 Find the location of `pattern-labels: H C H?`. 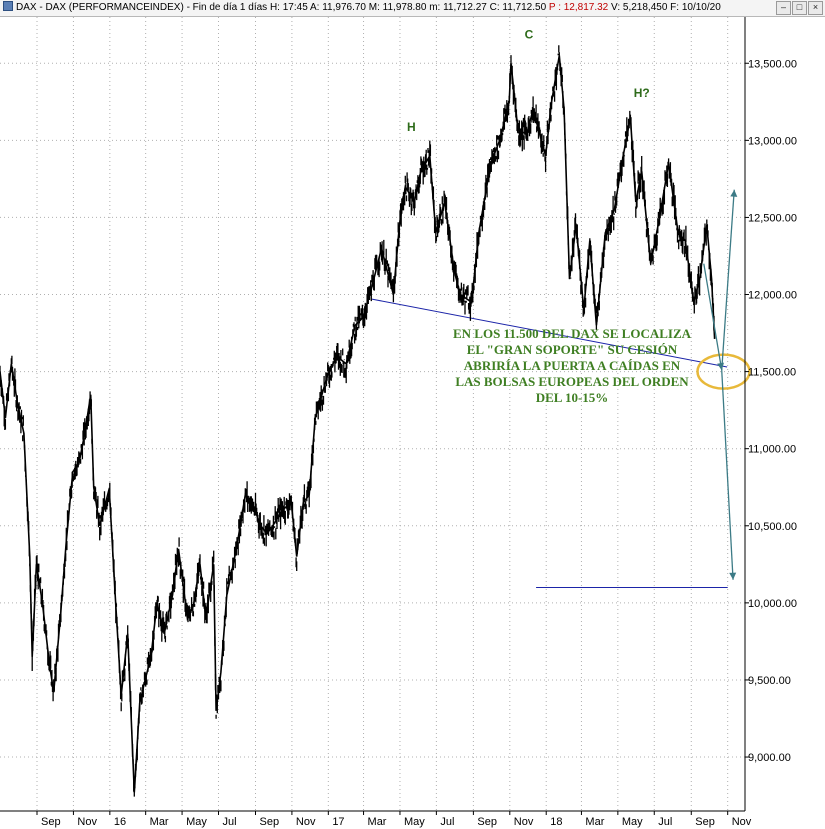

pattern-labels: H C H? is located at coordinates (528, 81).